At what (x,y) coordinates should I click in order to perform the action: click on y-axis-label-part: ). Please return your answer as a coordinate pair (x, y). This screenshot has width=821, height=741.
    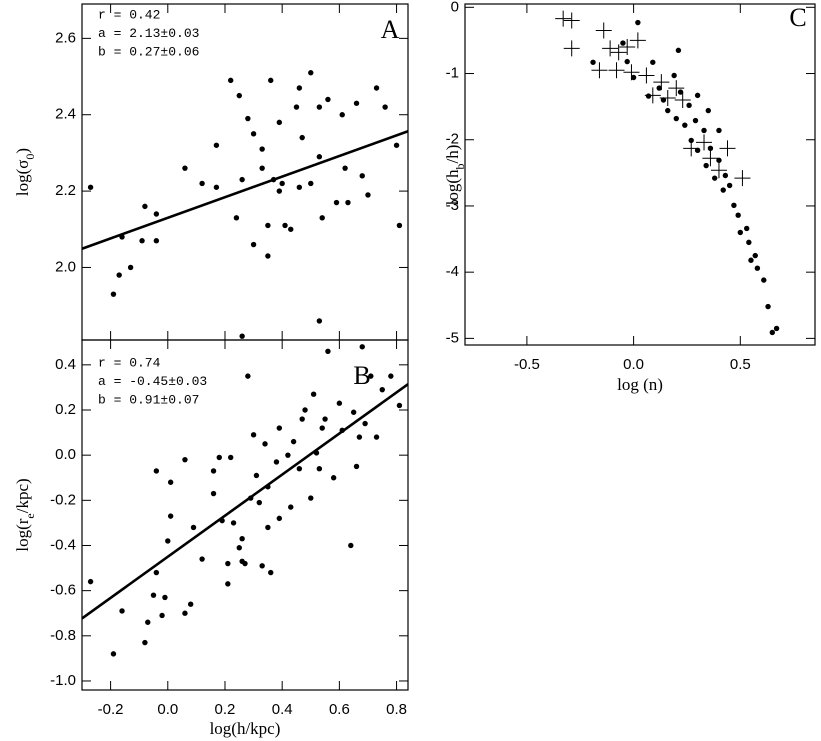
    Looking at the image, I should click on (22, 151).